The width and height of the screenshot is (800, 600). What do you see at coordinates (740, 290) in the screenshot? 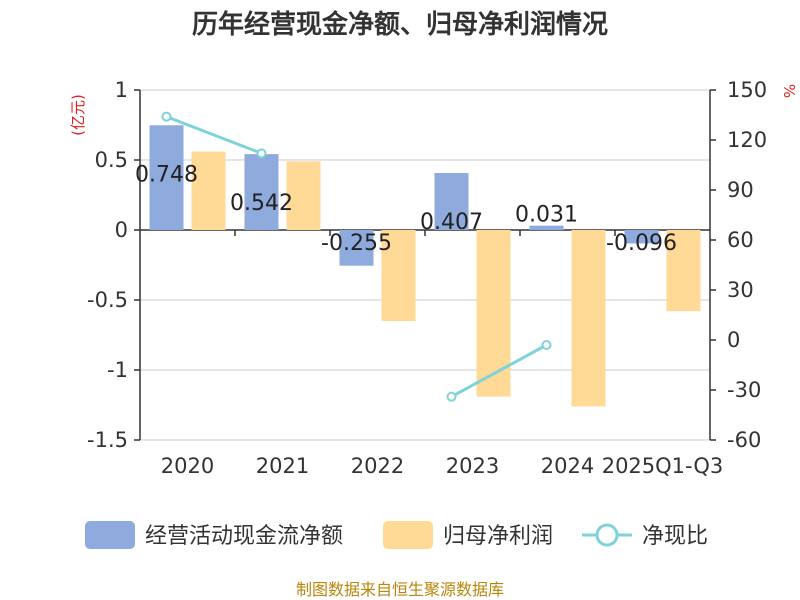
I see `right-tick-label: 30` at bounding box center [740, 290].